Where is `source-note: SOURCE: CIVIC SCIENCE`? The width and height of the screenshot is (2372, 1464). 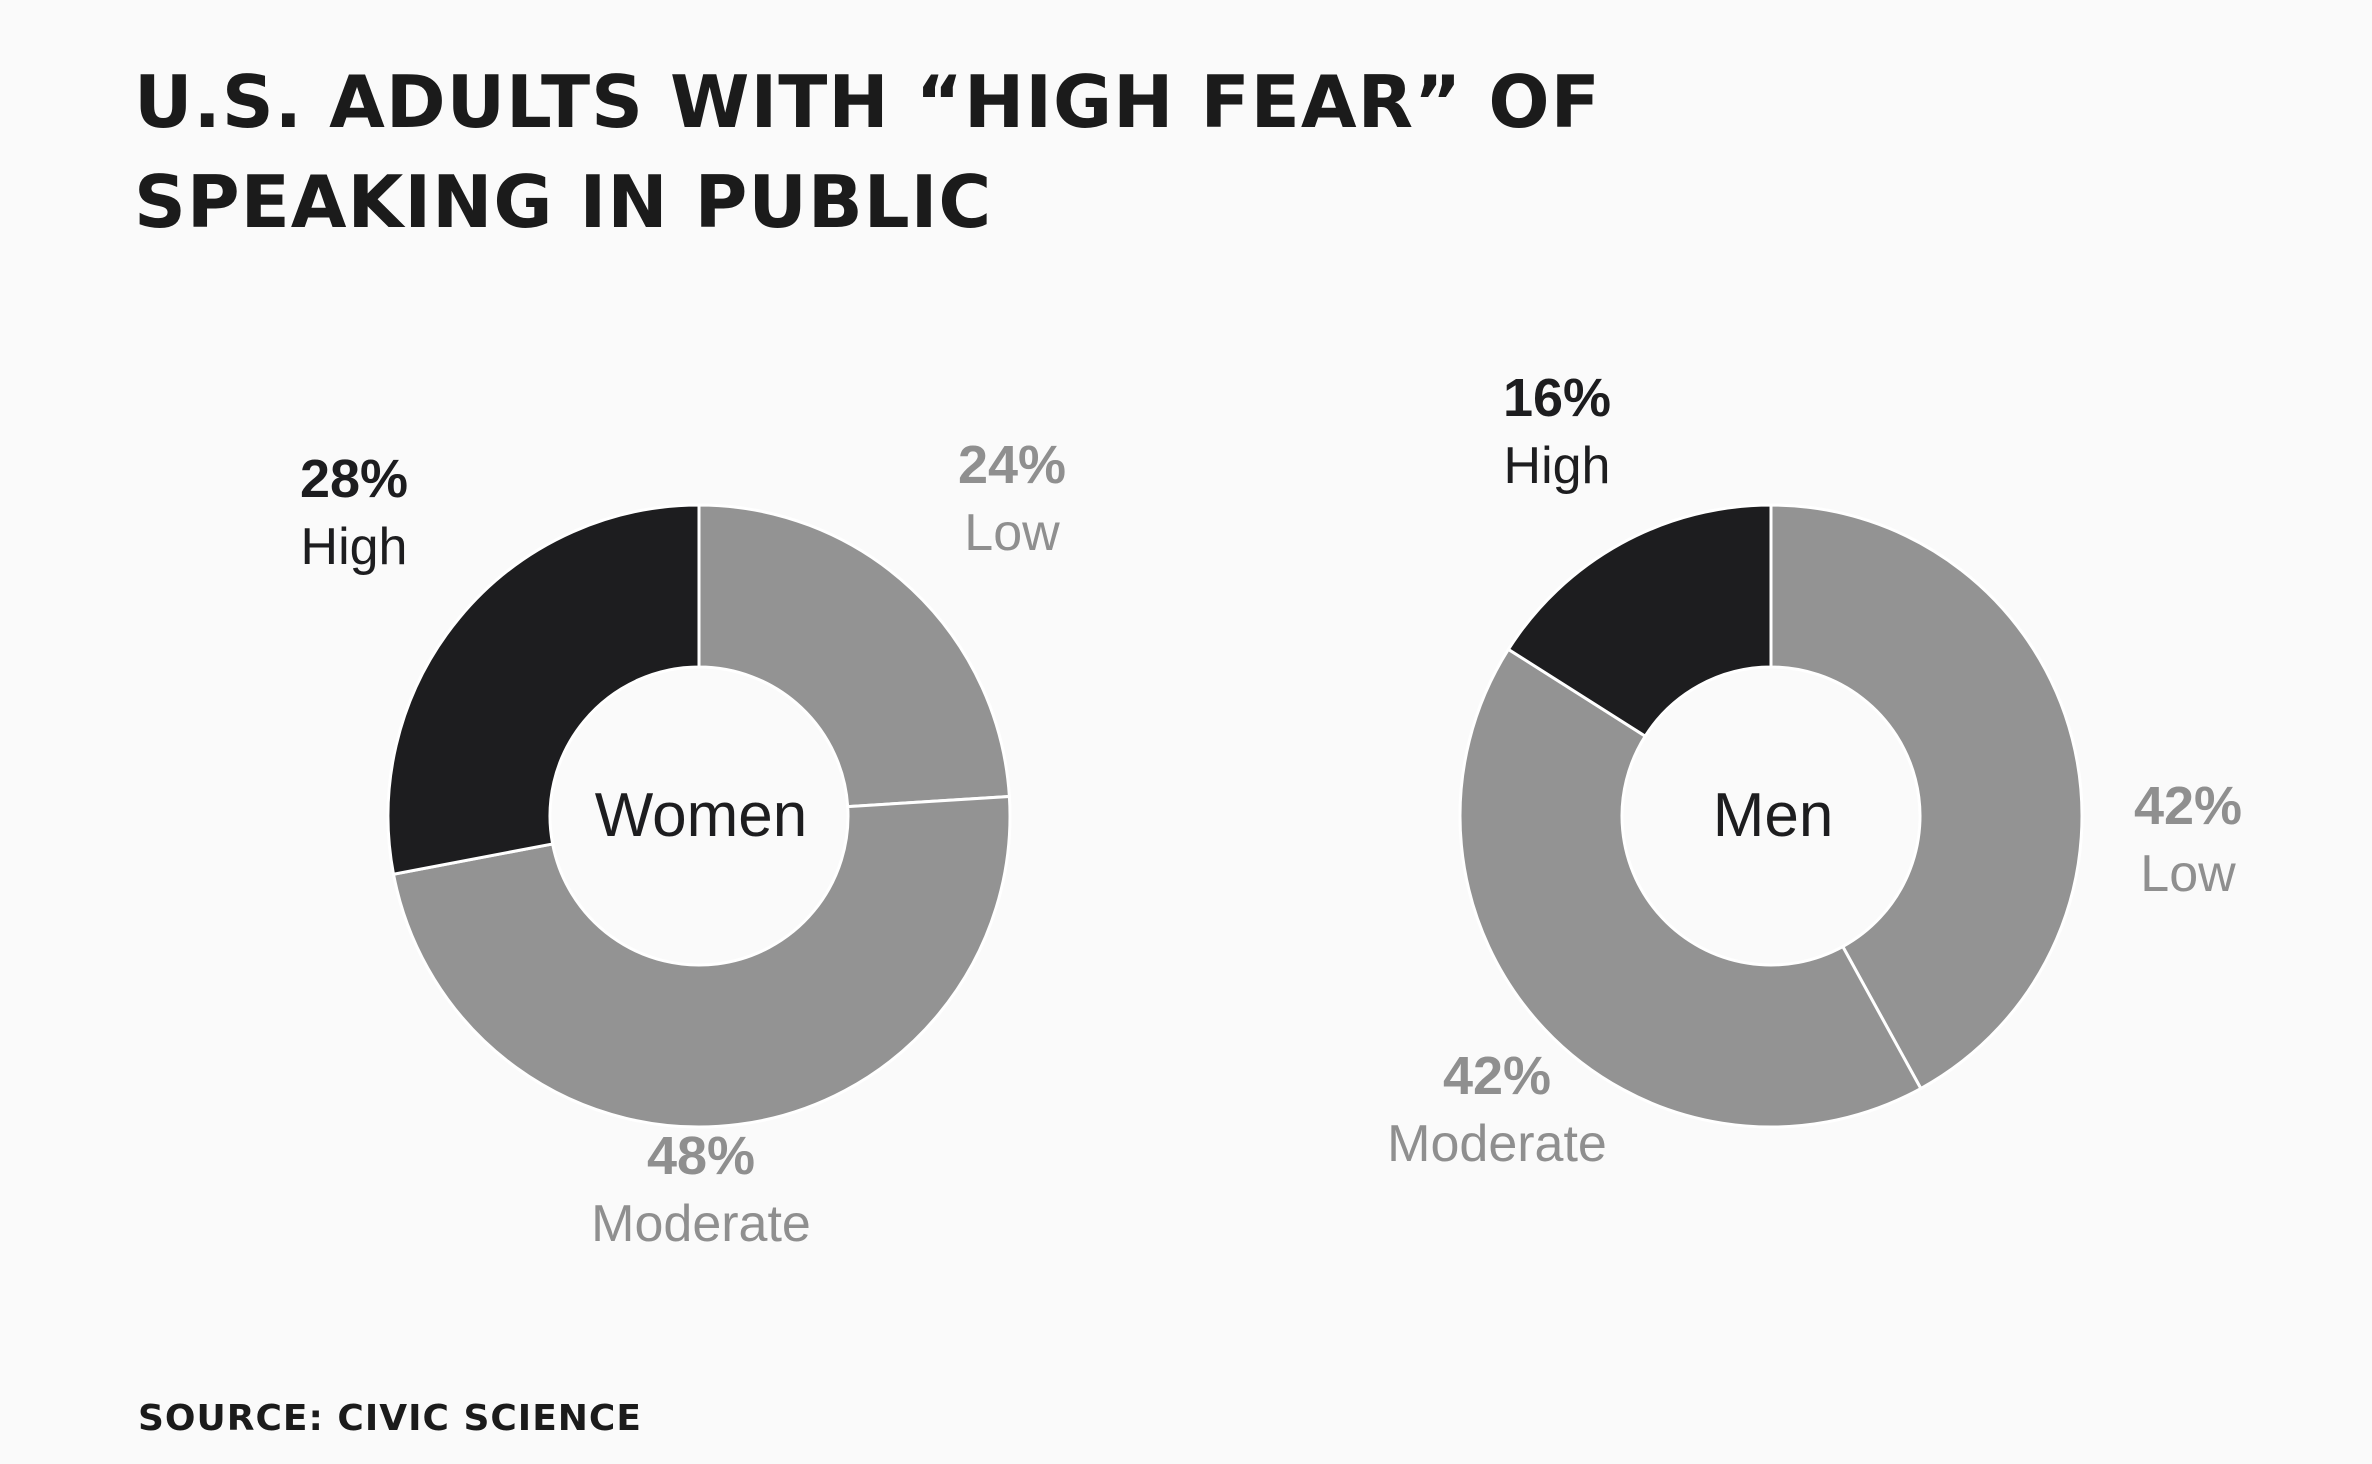 source-note: SOURCE: CIVIC SCIENCE is located at coordinates (390, 1418).